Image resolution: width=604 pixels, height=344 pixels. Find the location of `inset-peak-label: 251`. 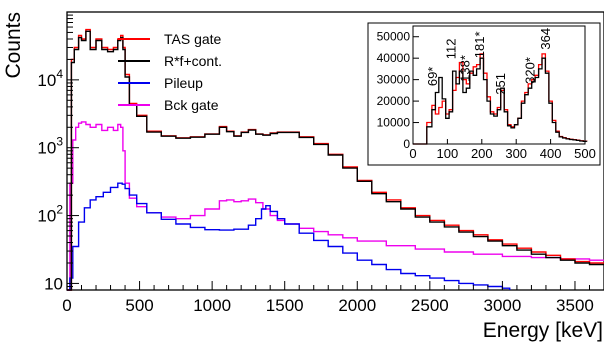

inset-peak-label: 251 is located at coordinates (500, 84).